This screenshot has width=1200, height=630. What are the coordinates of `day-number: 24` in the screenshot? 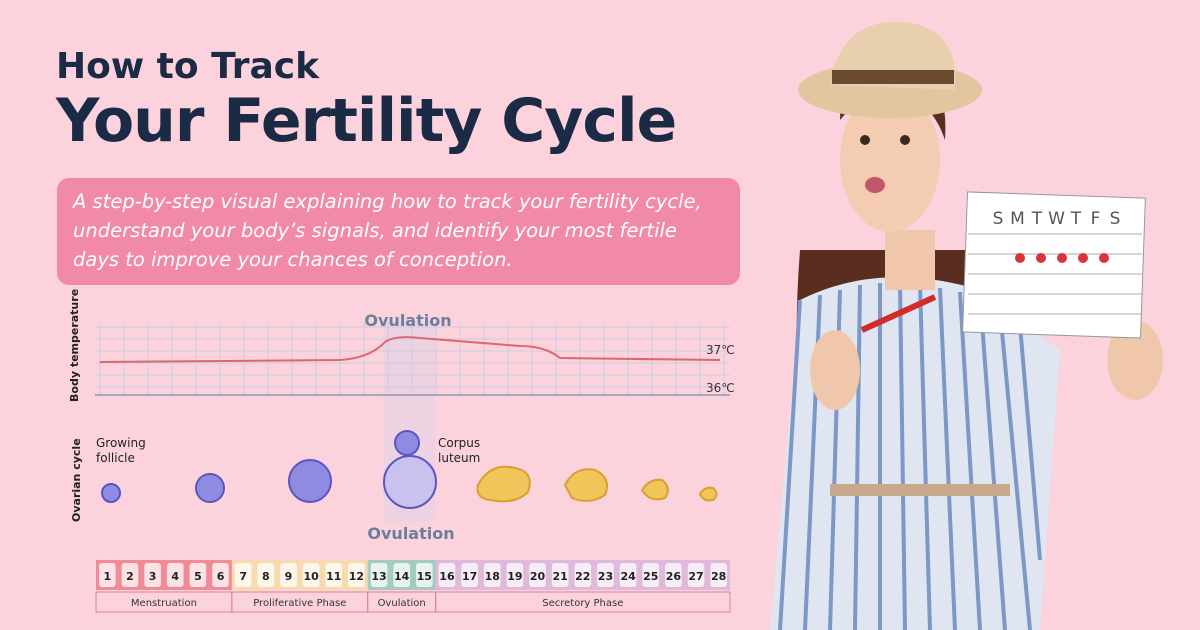 It's located at (628, 576).